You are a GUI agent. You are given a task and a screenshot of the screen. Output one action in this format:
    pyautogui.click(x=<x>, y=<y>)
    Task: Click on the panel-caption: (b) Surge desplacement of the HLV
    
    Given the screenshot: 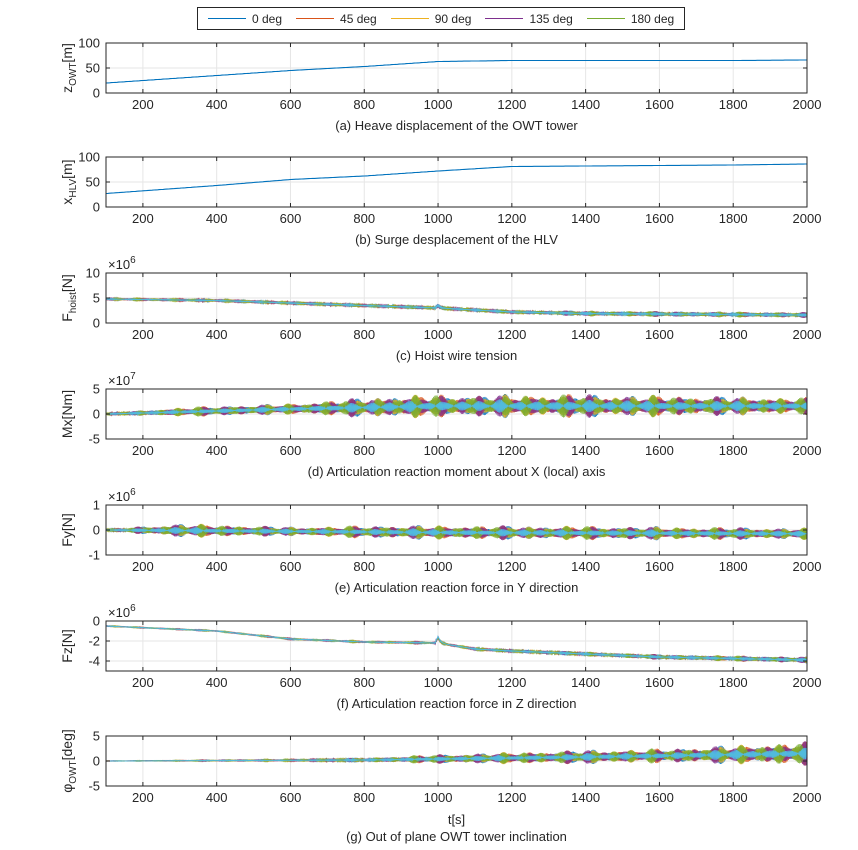 What is the action you would take?
    pyautogui.click(x=456, y=239)
    